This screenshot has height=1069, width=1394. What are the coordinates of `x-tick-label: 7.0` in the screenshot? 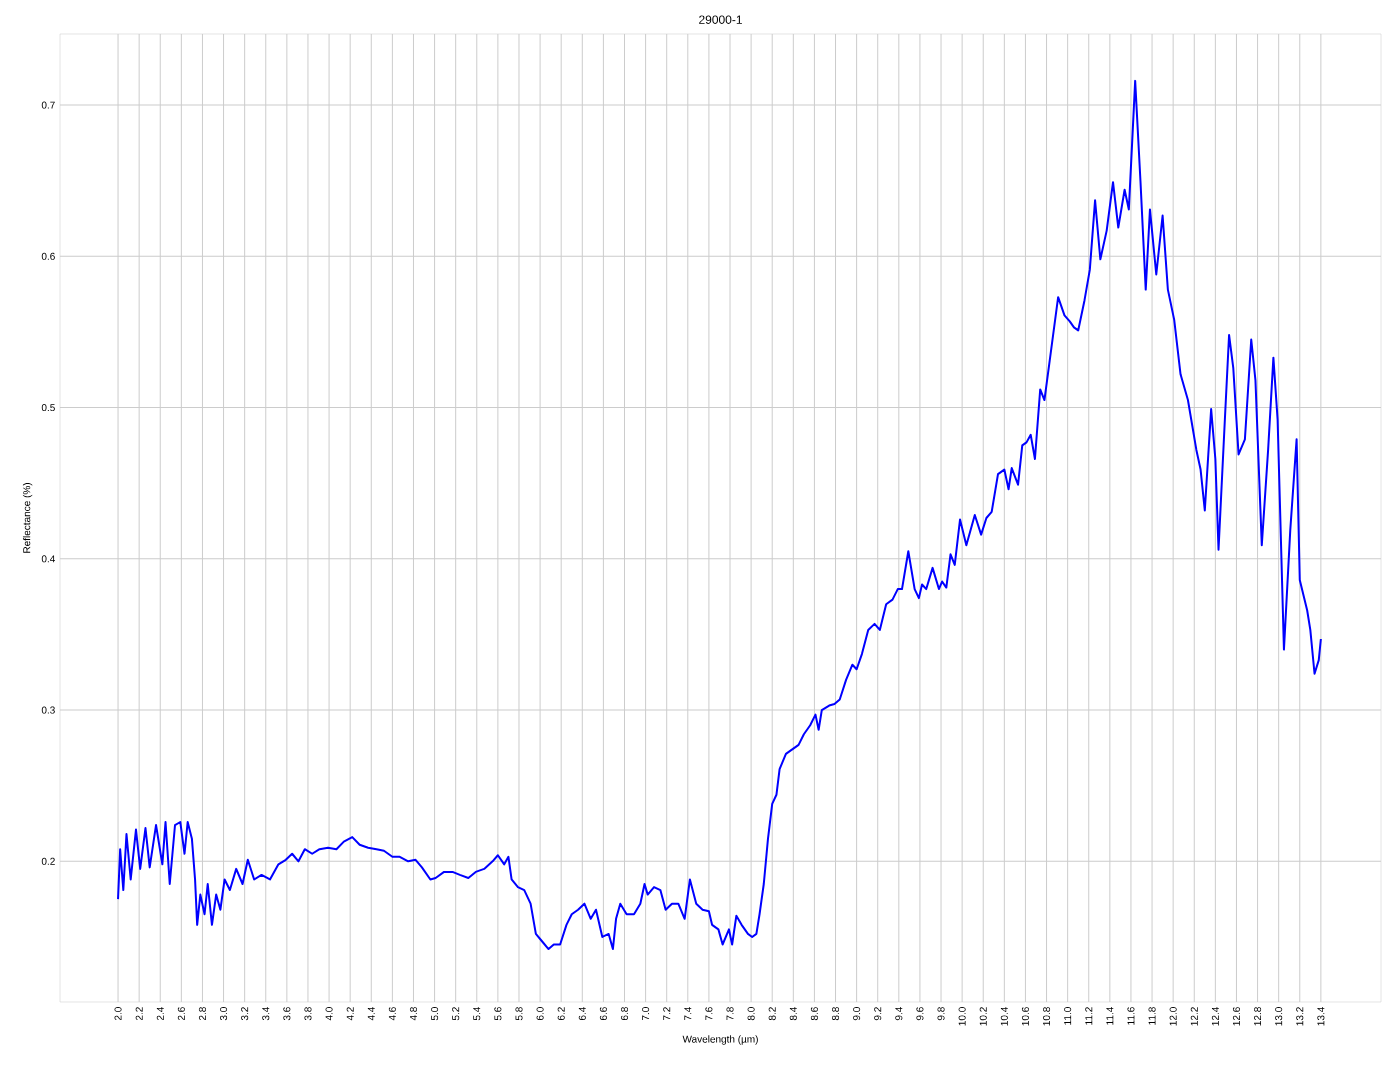 It's located at (646, 1014).